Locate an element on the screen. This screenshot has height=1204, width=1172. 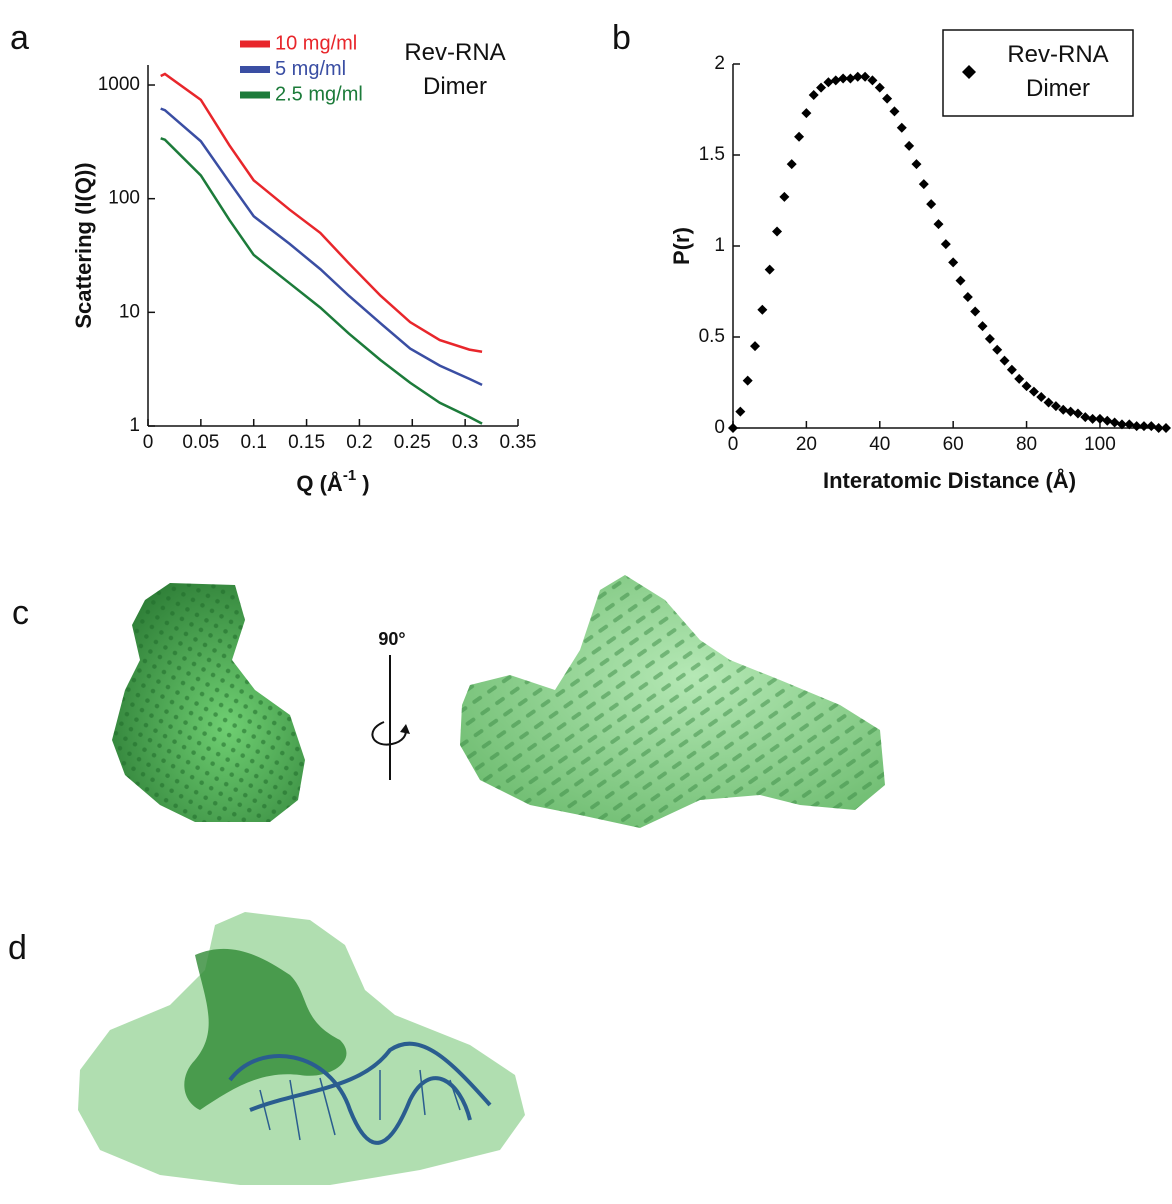
legend-marker is located at coordinates (969, 72).